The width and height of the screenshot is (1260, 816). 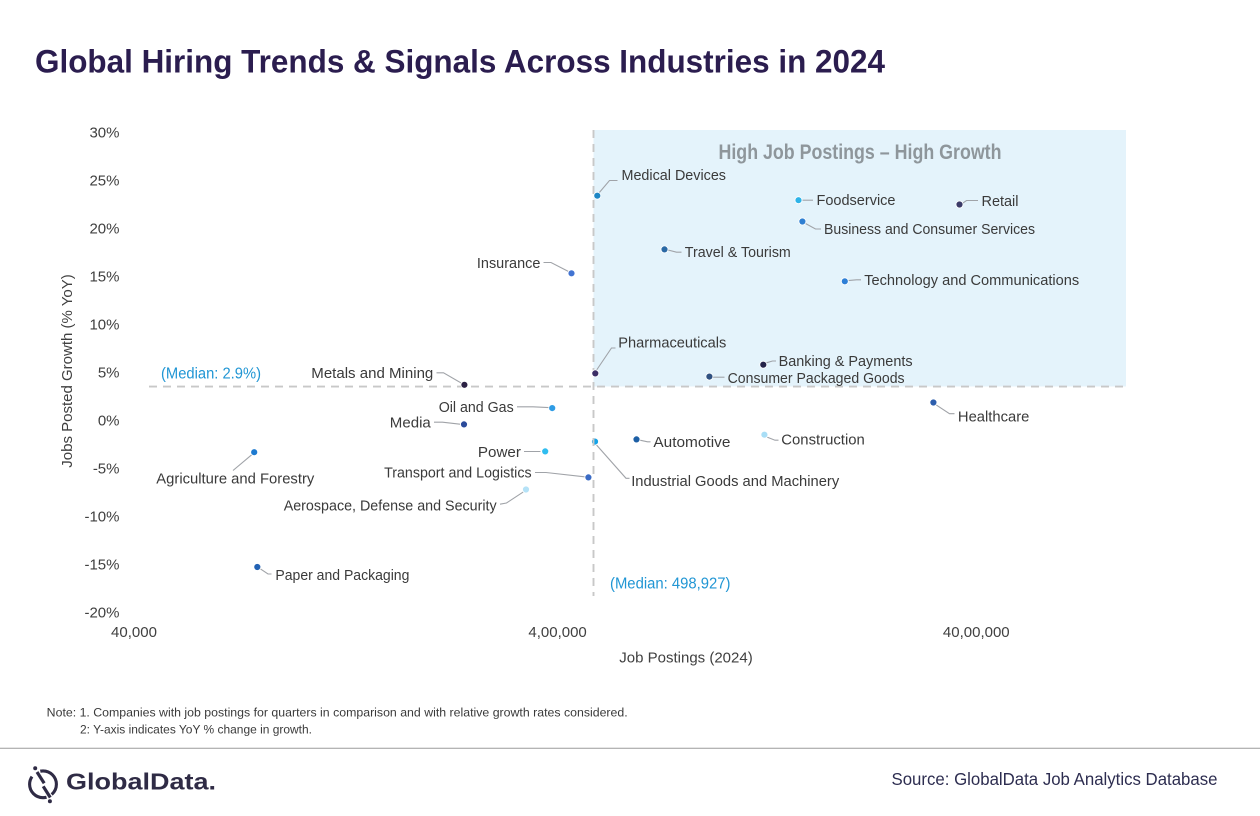 What do you see at coordinates (104, 133) in the screenshot?
I see `svg-text: 30%` at bounding box center [104, 133].